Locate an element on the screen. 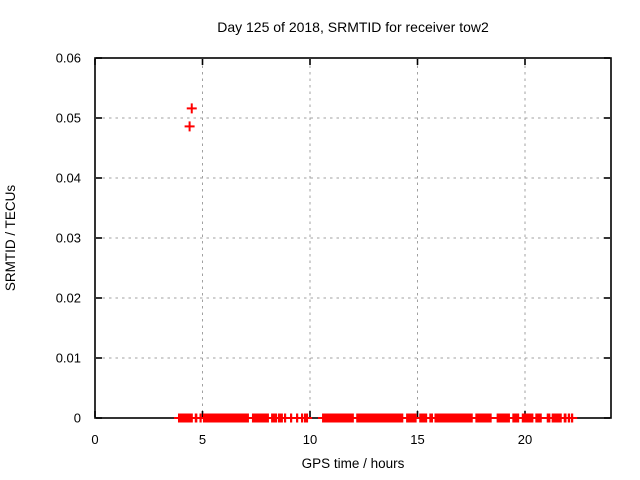 The width and height of the screenshot is (640, 480). x-axis-label: GPS time / hours is located at coordinates (353, 463).